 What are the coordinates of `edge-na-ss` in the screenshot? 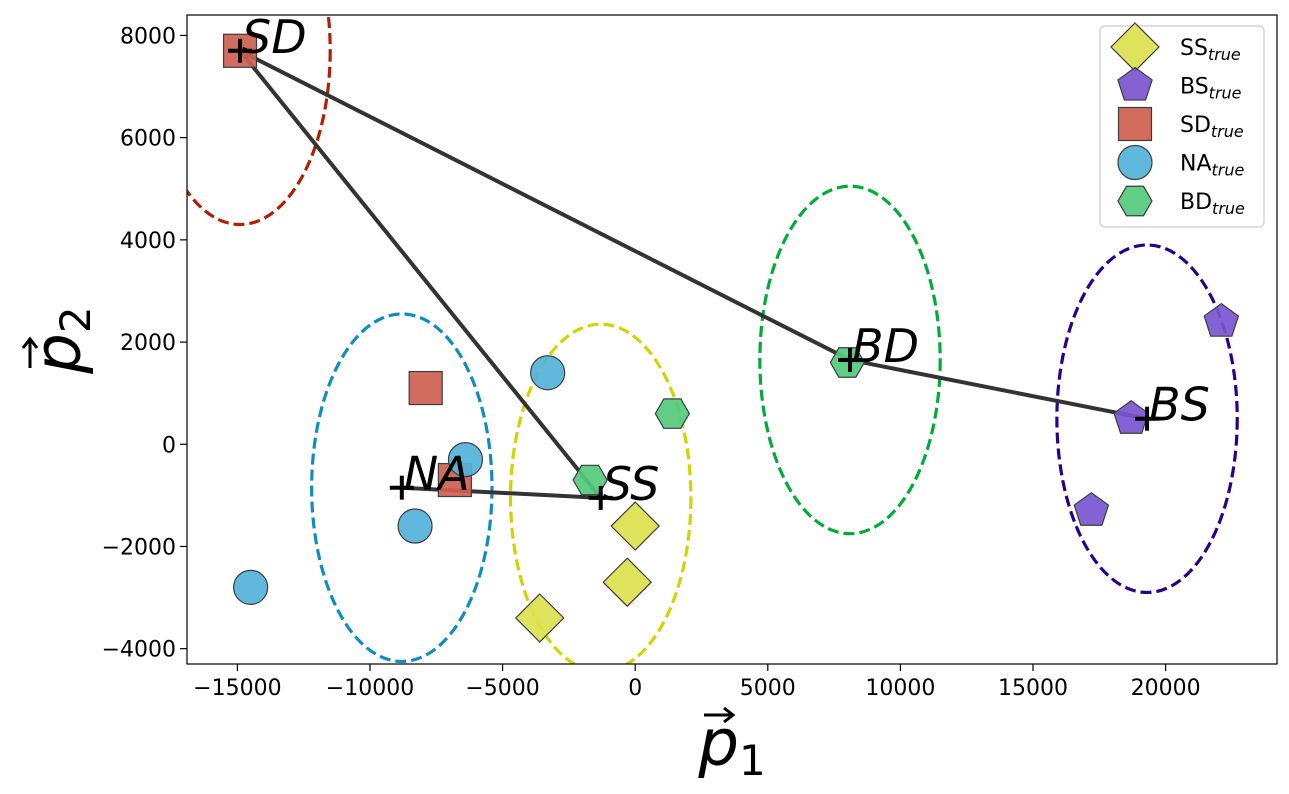 It's located at (501, 492).